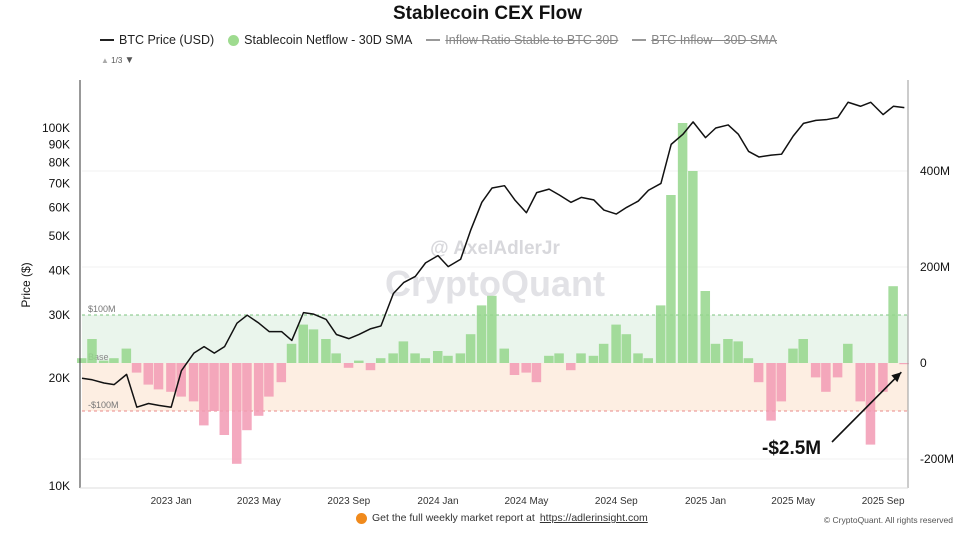 This screenshot has width=975, height=533. I want to click on legend-item-netflow: Stablecoin Netflow - 30D SMA, so click(320, 40).